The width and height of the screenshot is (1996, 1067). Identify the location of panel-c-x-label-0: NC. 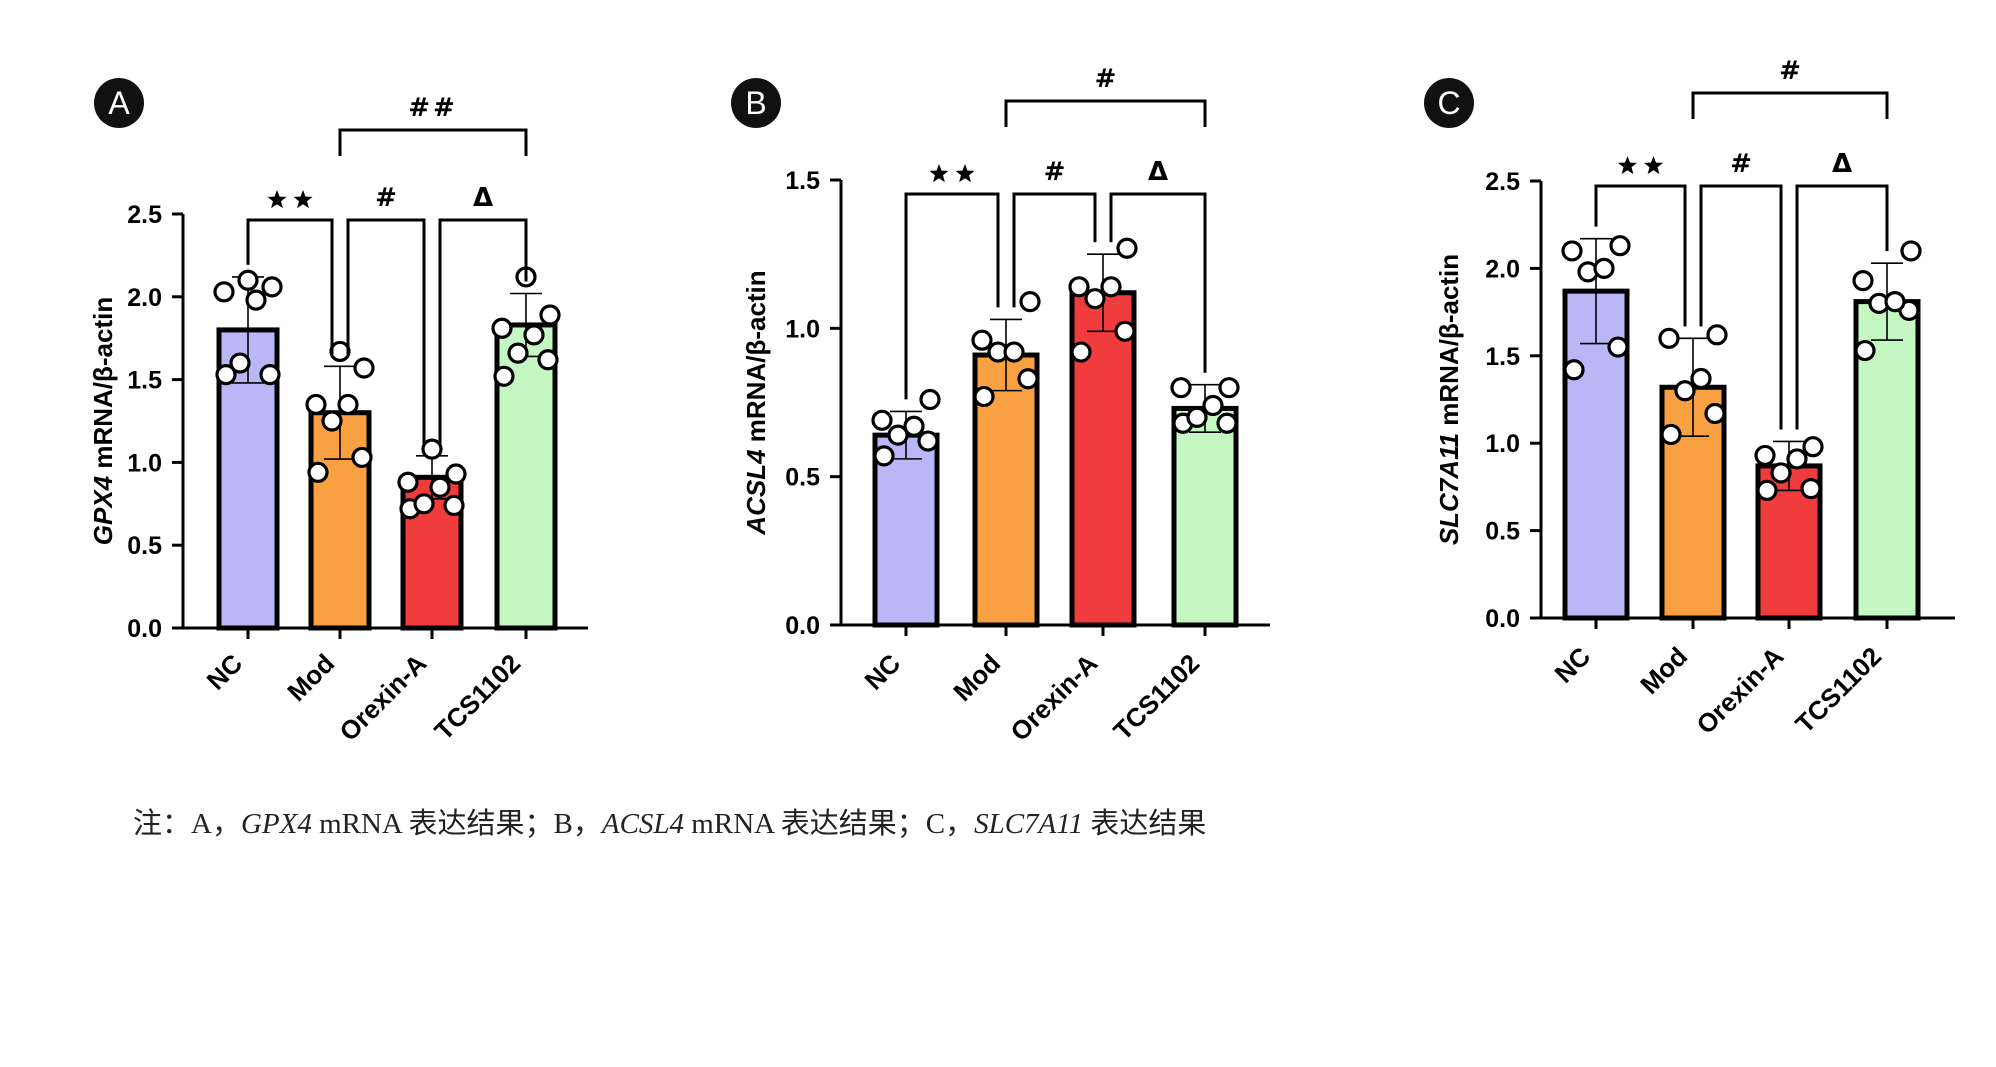
(1572, 665).